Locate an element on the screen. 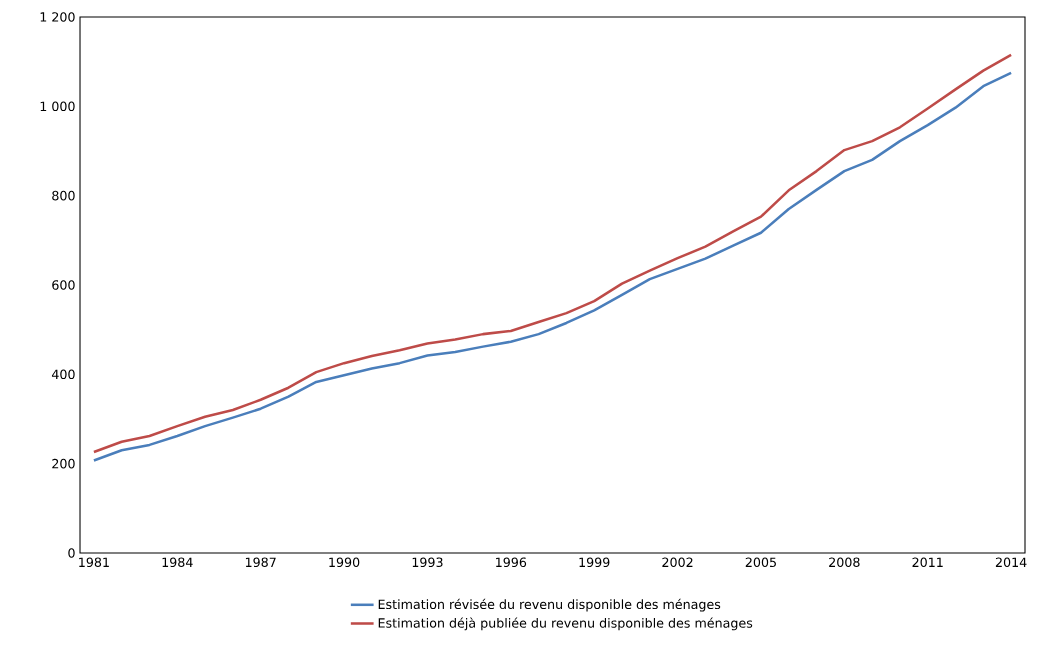  x-tick-label: 1990 is located at coordinates (344, 562).